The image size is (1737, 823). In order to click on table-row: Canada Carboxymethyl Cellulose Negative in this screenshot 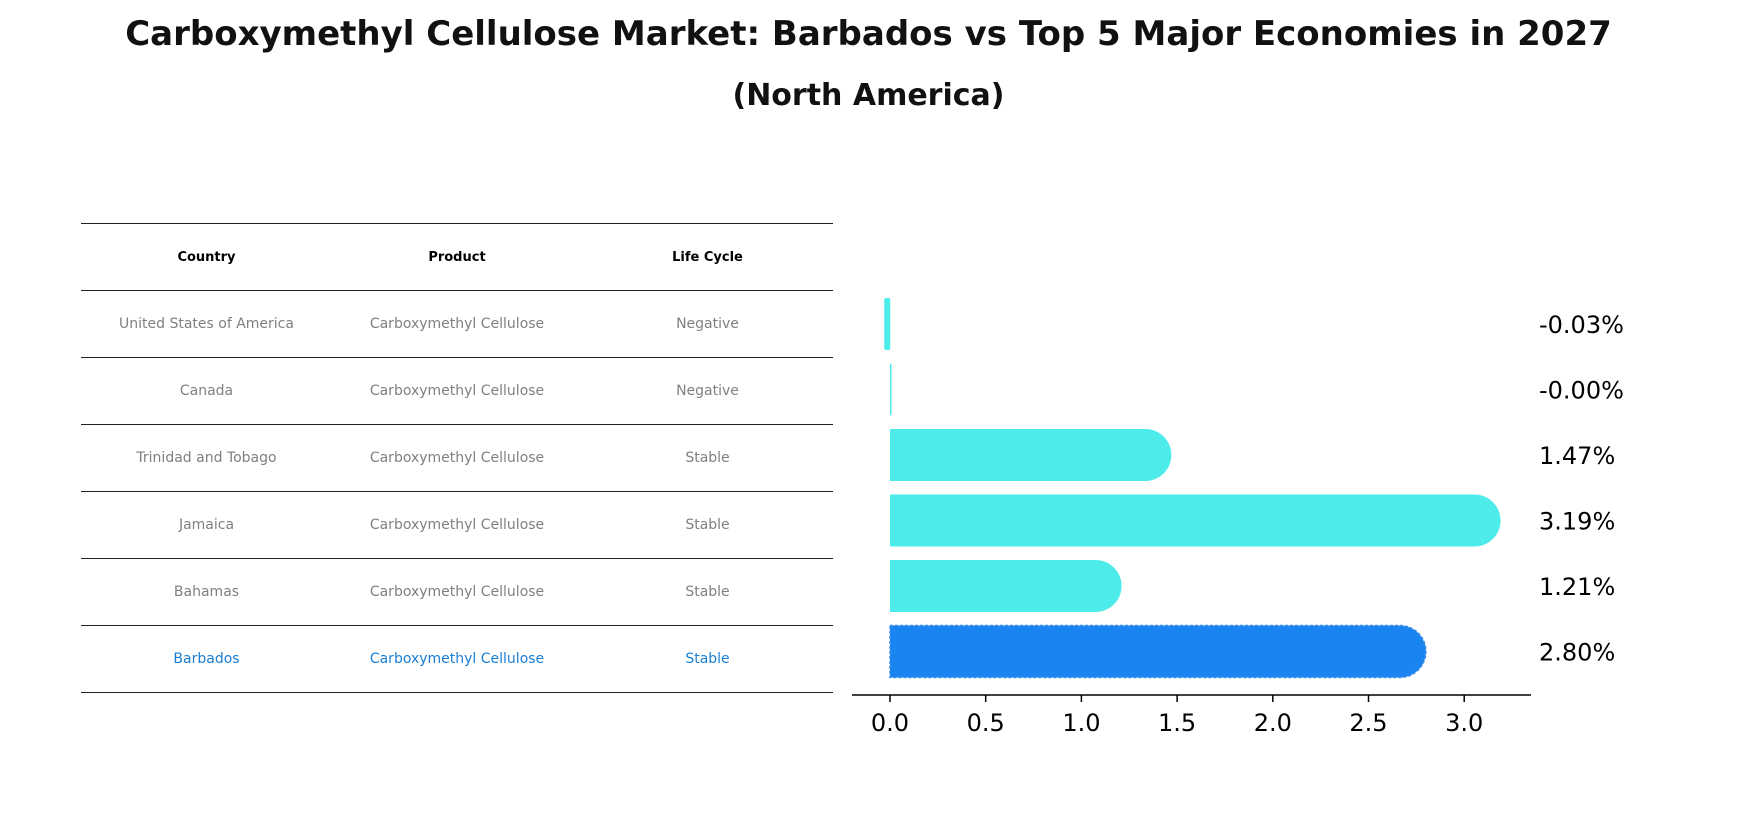, I will do `click(457, 391)`.